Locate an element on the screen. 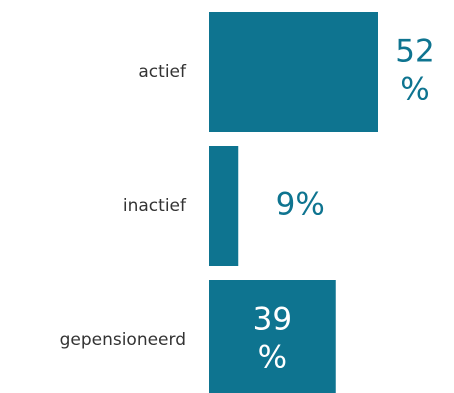 The image size is (454, 393). category-label-actief: actief is located at coordinates (162, 72).